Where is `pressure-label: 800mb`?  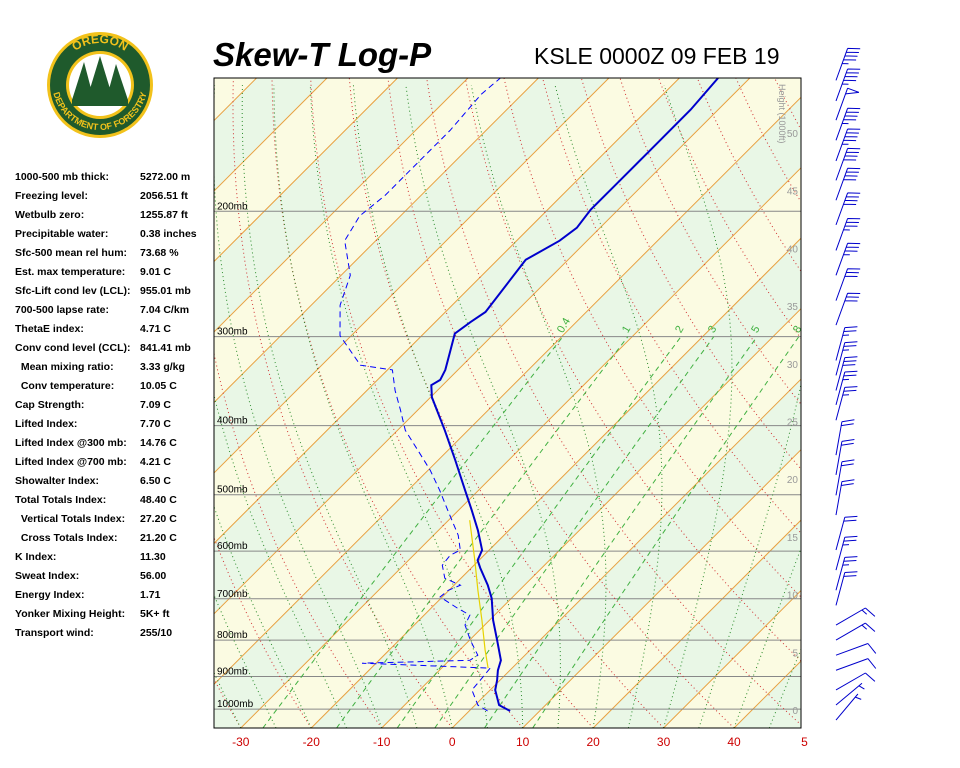
pressure-label: 800mb is located at coordinates (232, 635).